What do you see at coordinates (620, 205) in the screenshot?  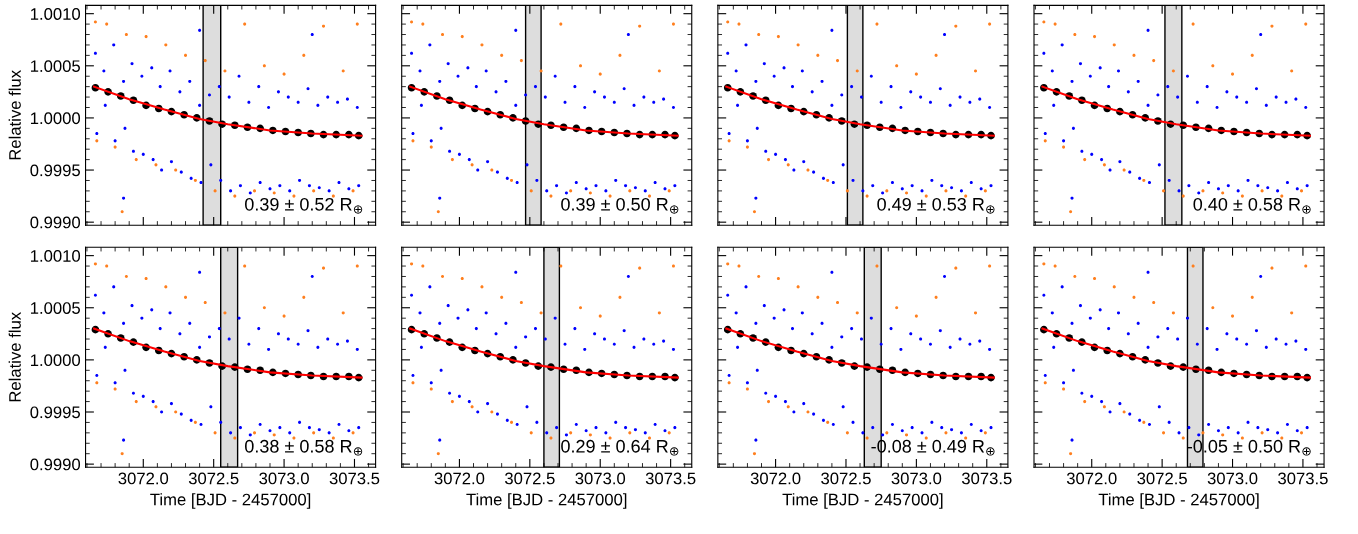 I see `annotation: 0.39 ± 0.50 R$_{⊕}$` at bounding box center [620, 205].